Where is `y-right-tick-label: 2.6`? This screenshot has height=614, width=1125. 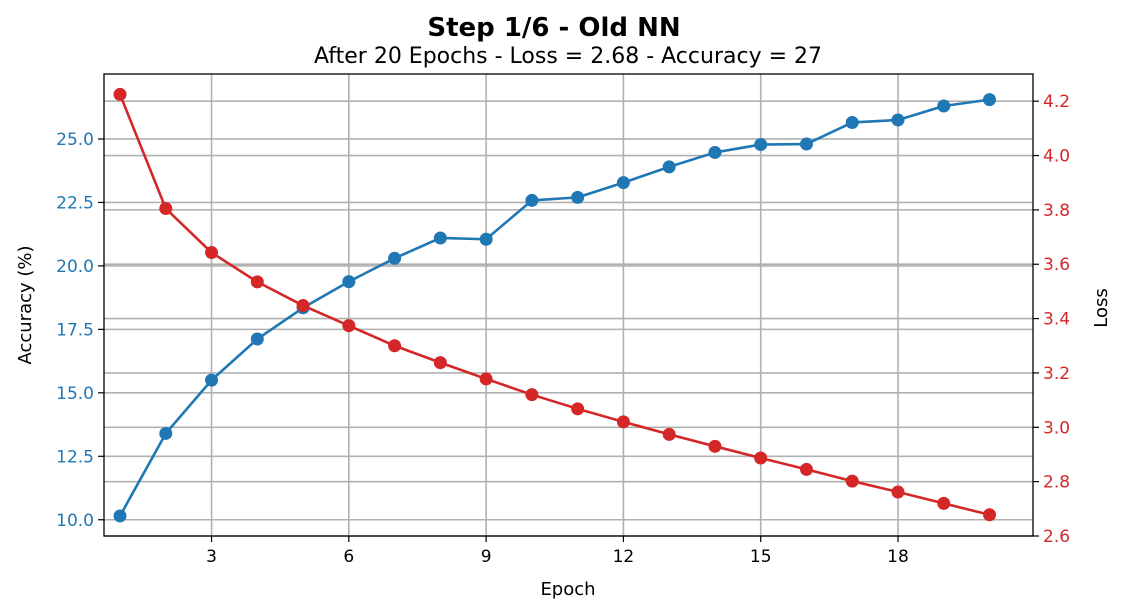
y-right-tick-label: 2.6 is located at coordinates (1056, 537).